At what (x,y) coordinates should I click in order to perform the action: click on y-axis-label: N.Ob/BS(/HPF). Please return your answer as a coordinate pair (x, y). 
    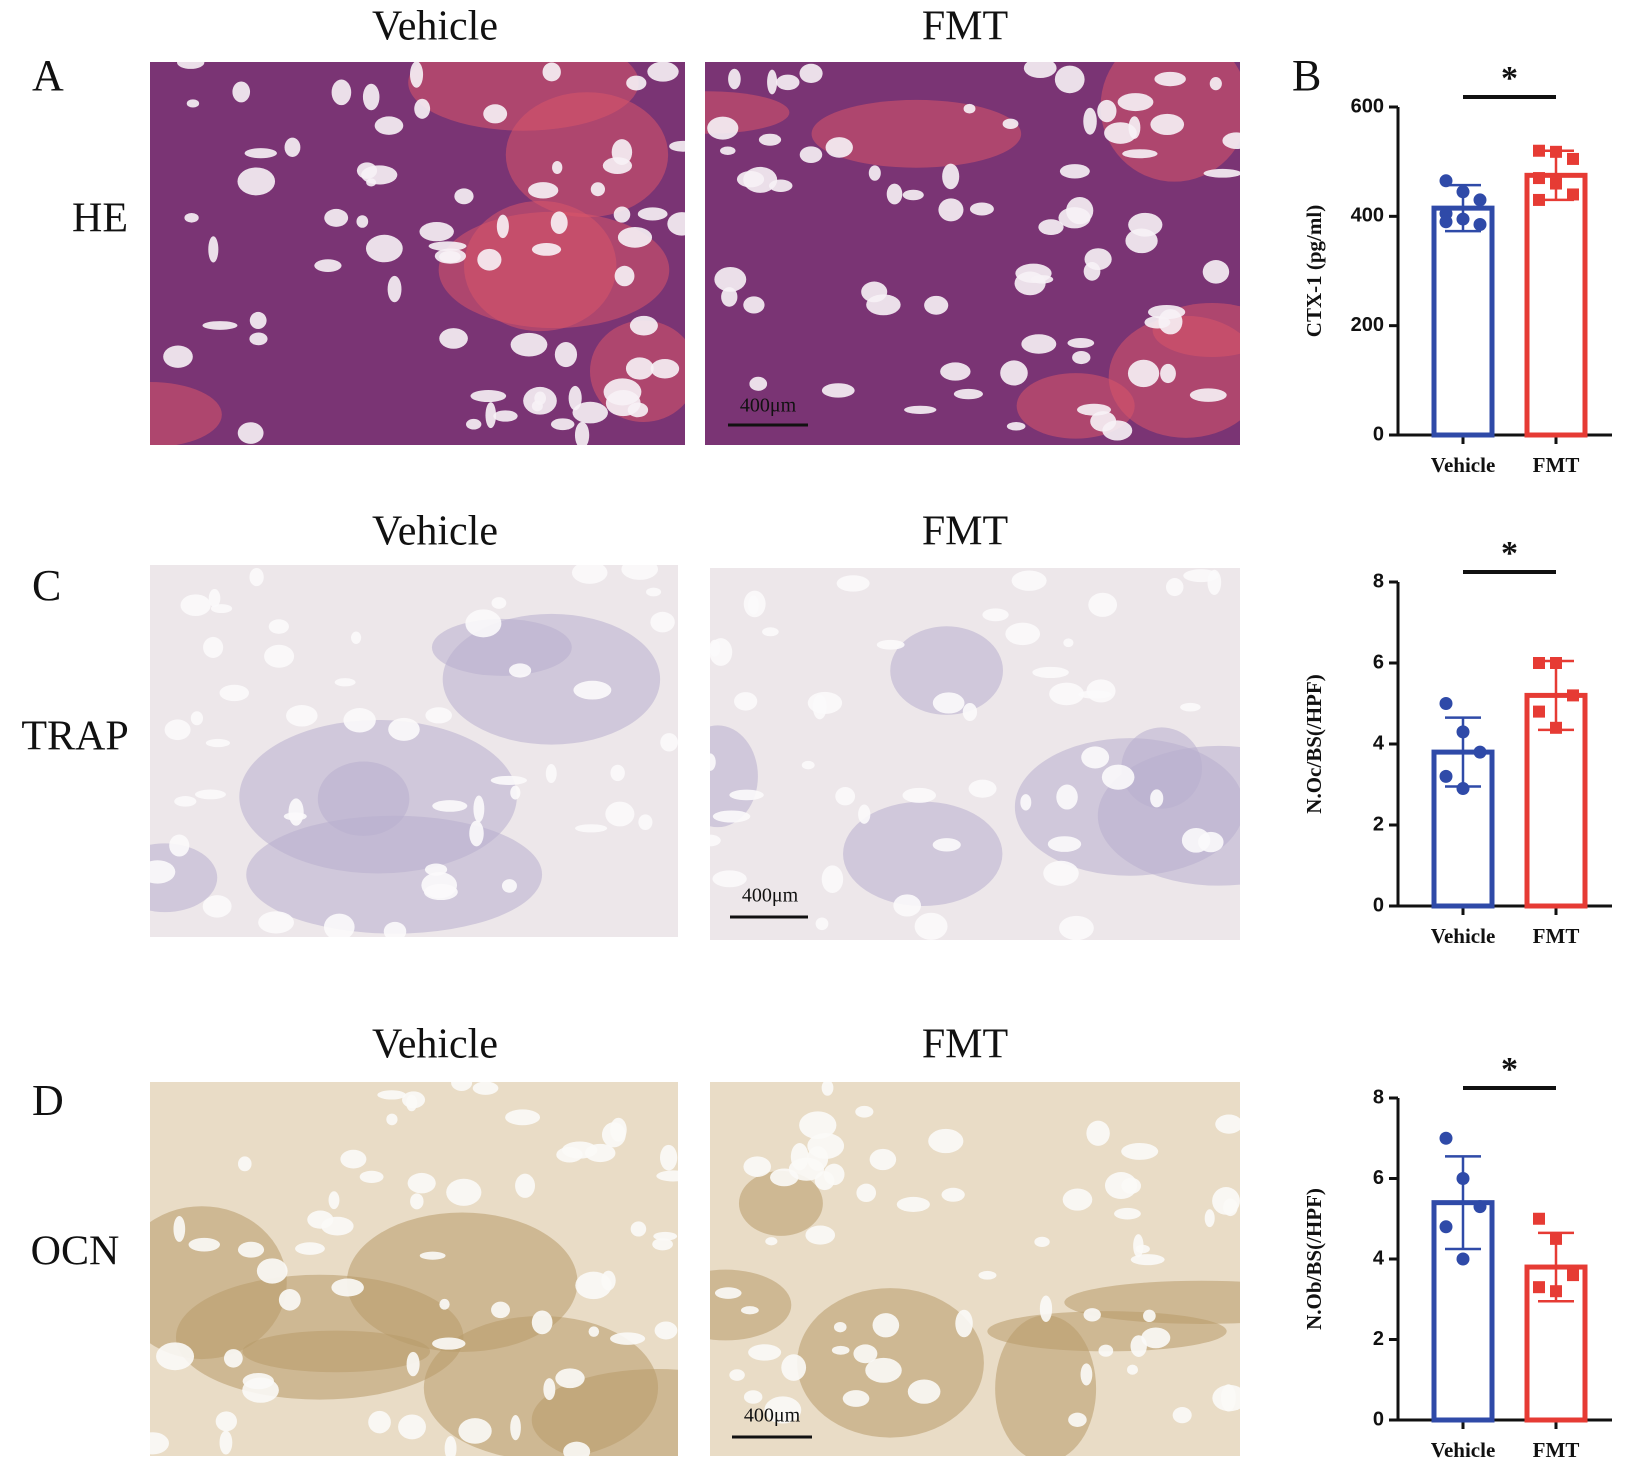
    Looking at the image, I should click on (1314, 1259).